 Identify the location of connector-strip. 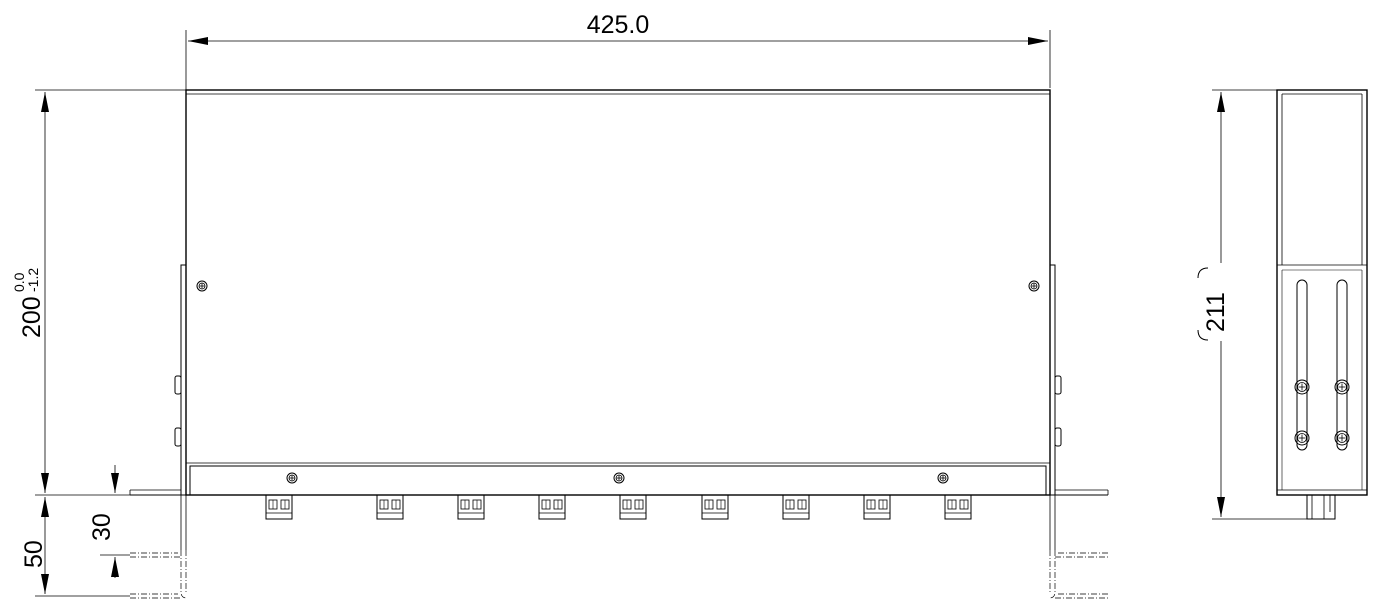
(618, 480).